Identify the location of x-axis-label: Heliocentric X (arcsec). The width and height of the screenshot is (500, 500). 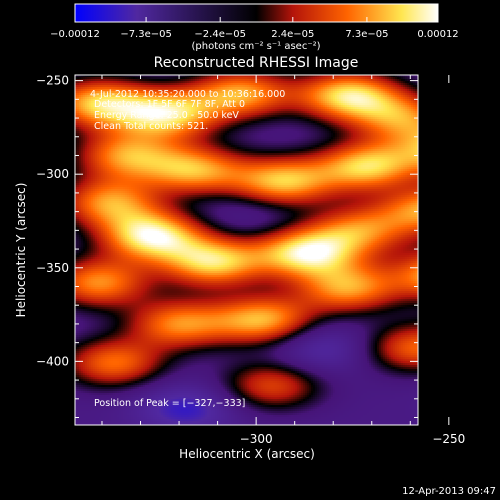
(247, 454).